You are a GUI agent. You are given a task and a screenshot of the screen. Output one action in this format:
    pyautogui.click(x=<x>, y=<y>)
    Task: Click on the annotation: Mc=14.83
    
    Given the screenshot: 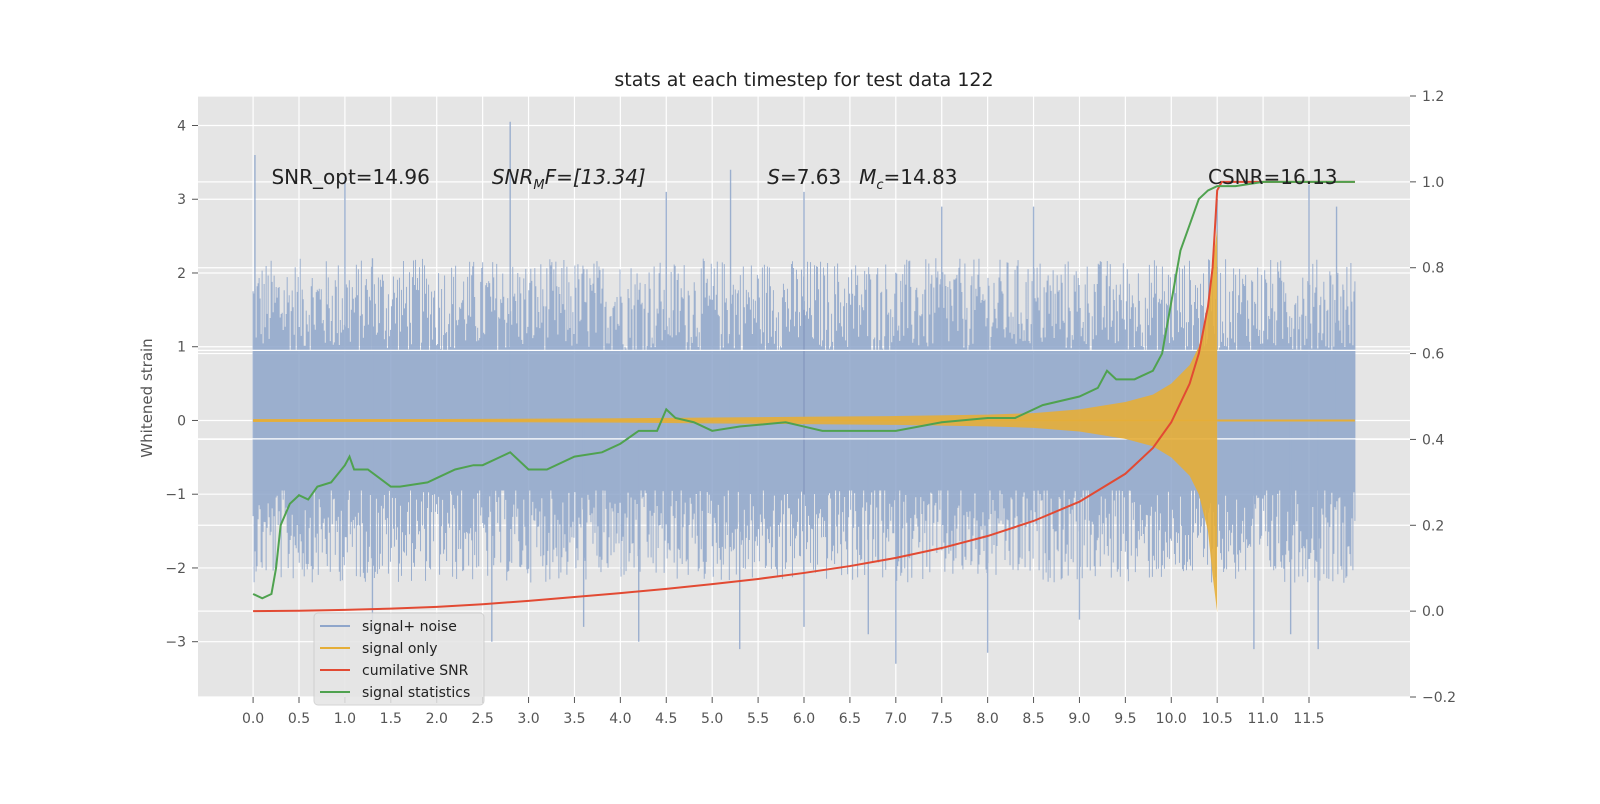 What is the action you would take?
    pyautogui.click(x=908, y=179)
    